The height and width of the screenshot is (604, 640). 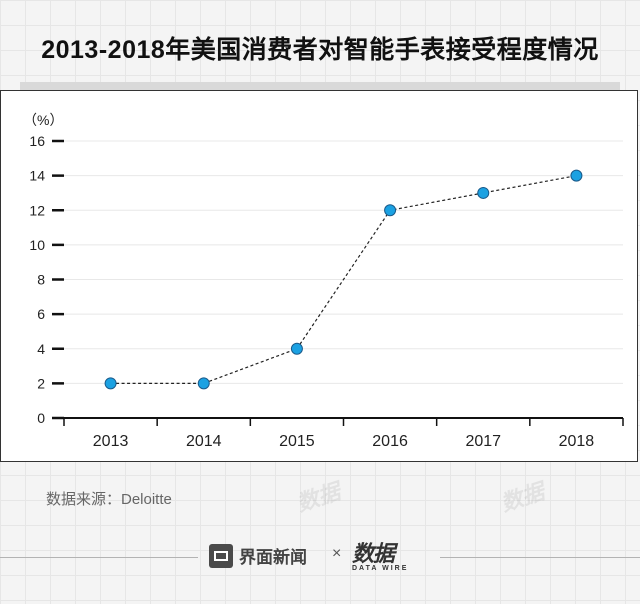 I want to click on brand-jiemian: 界面新闻, so click(x=258, y=555).